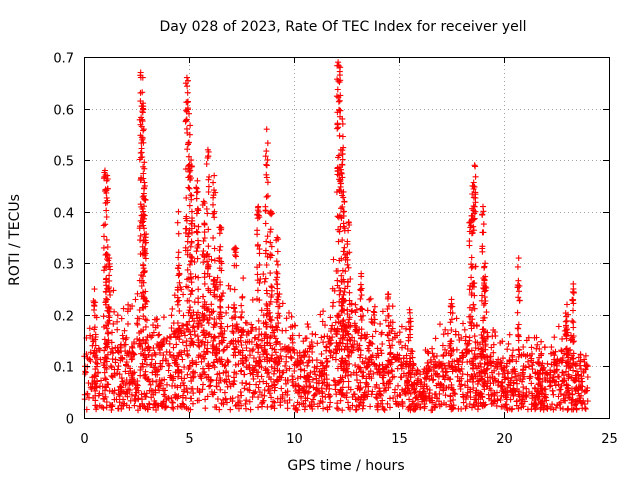  What do you see at coordinates (15, 240) in the screenshot?
I see `y-axis-title: ROTI / TECUs` at bounding box center [15, 240].